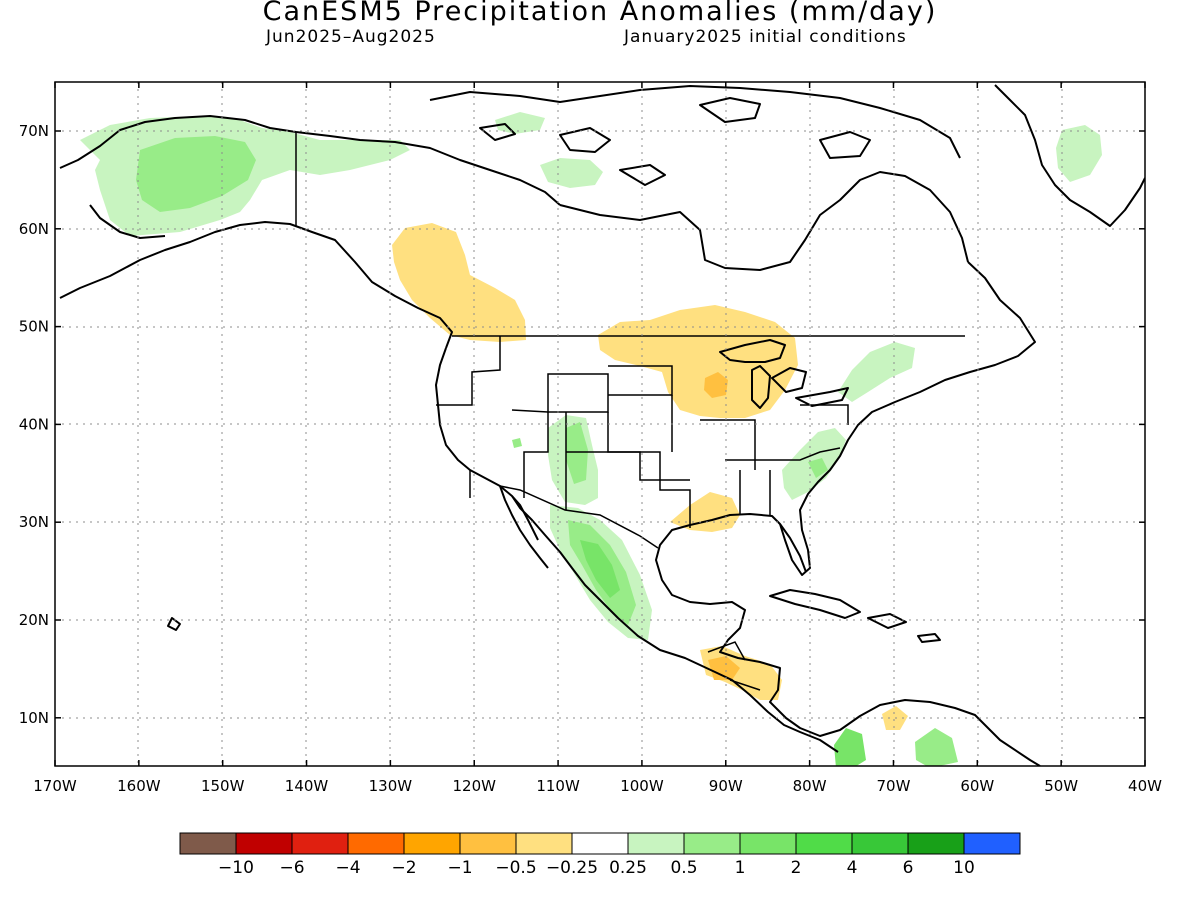 The image size is (1200, 900). I want to click on lat-label: 70N, so click(34, 131).